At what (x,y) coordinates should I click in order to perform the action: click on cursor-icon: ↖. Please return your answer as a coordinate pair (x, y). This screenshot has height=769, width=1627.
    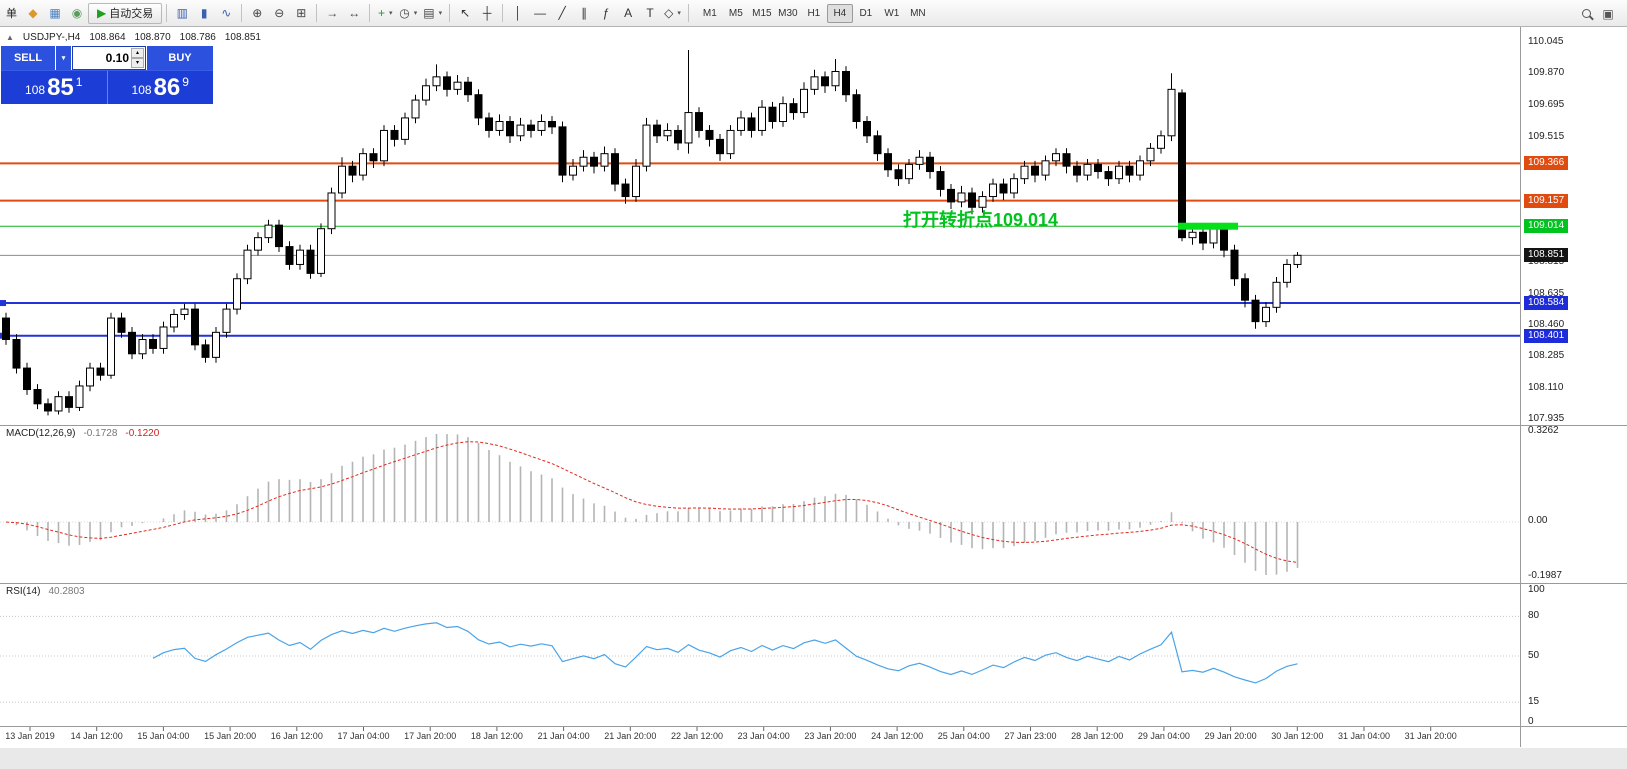
    Looking at the image, I should click on (465, 13).